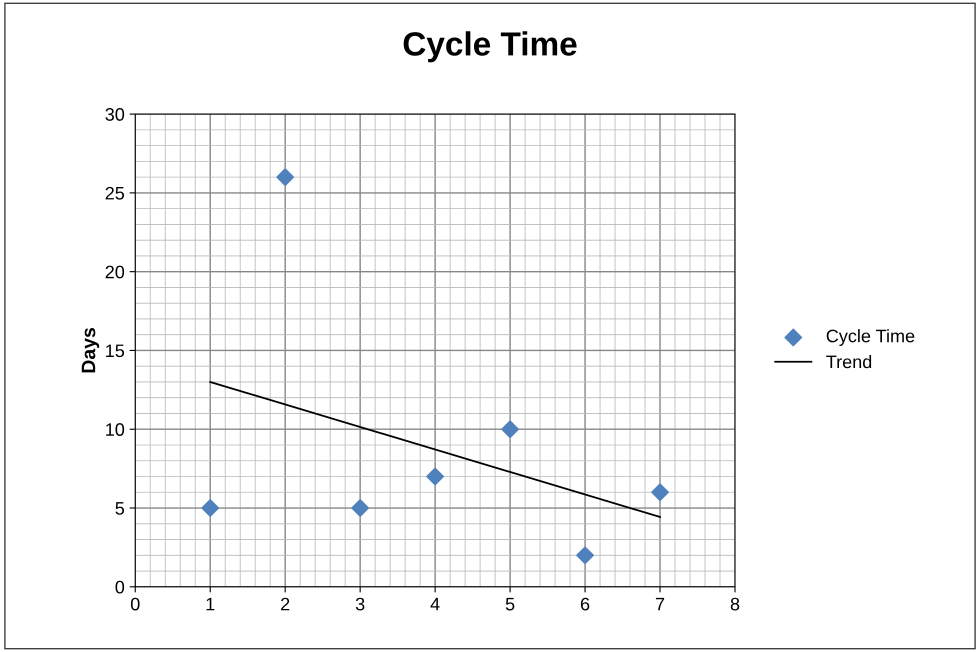 This screenshot has width=980, height=652. I want to click on x-tick-label: 2, so click(285, 604).